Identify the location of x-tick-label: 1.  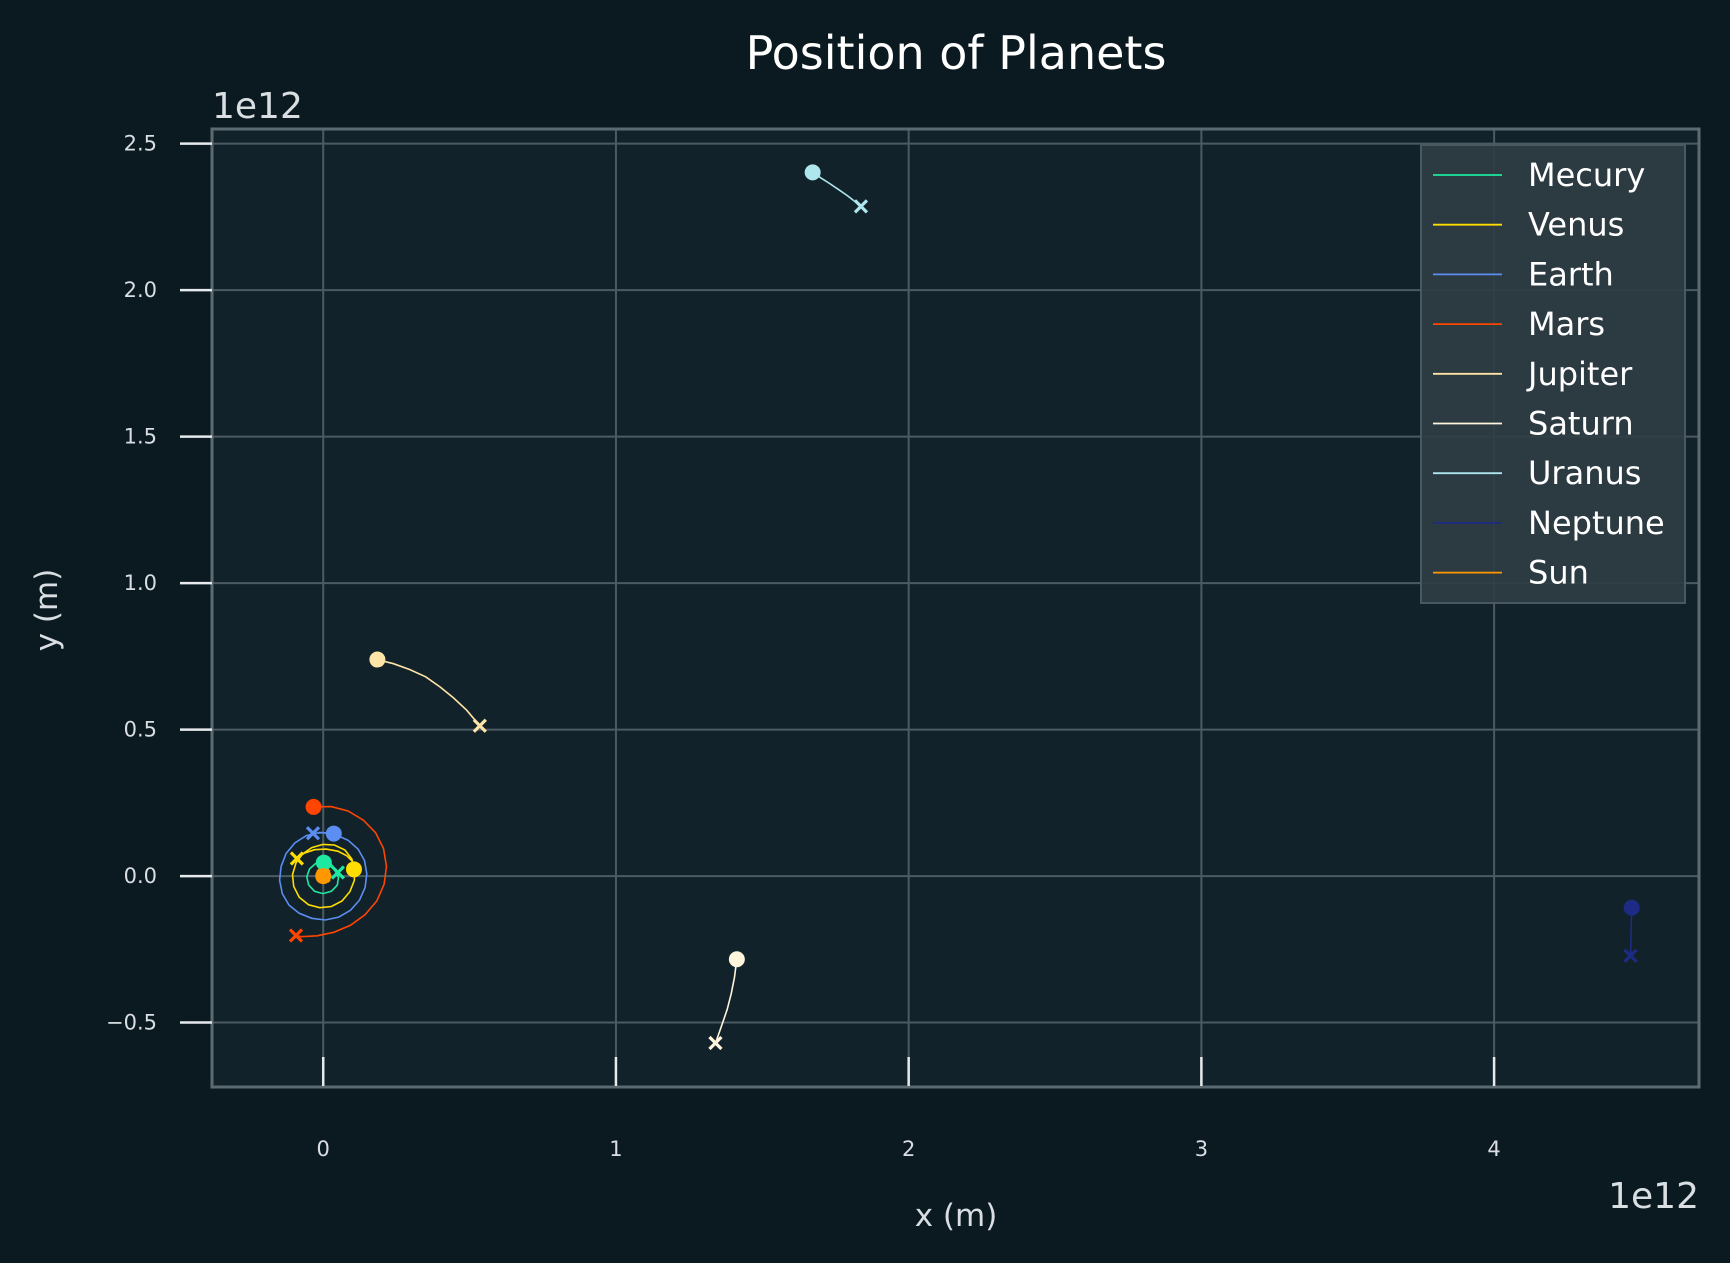
(615, 1149).